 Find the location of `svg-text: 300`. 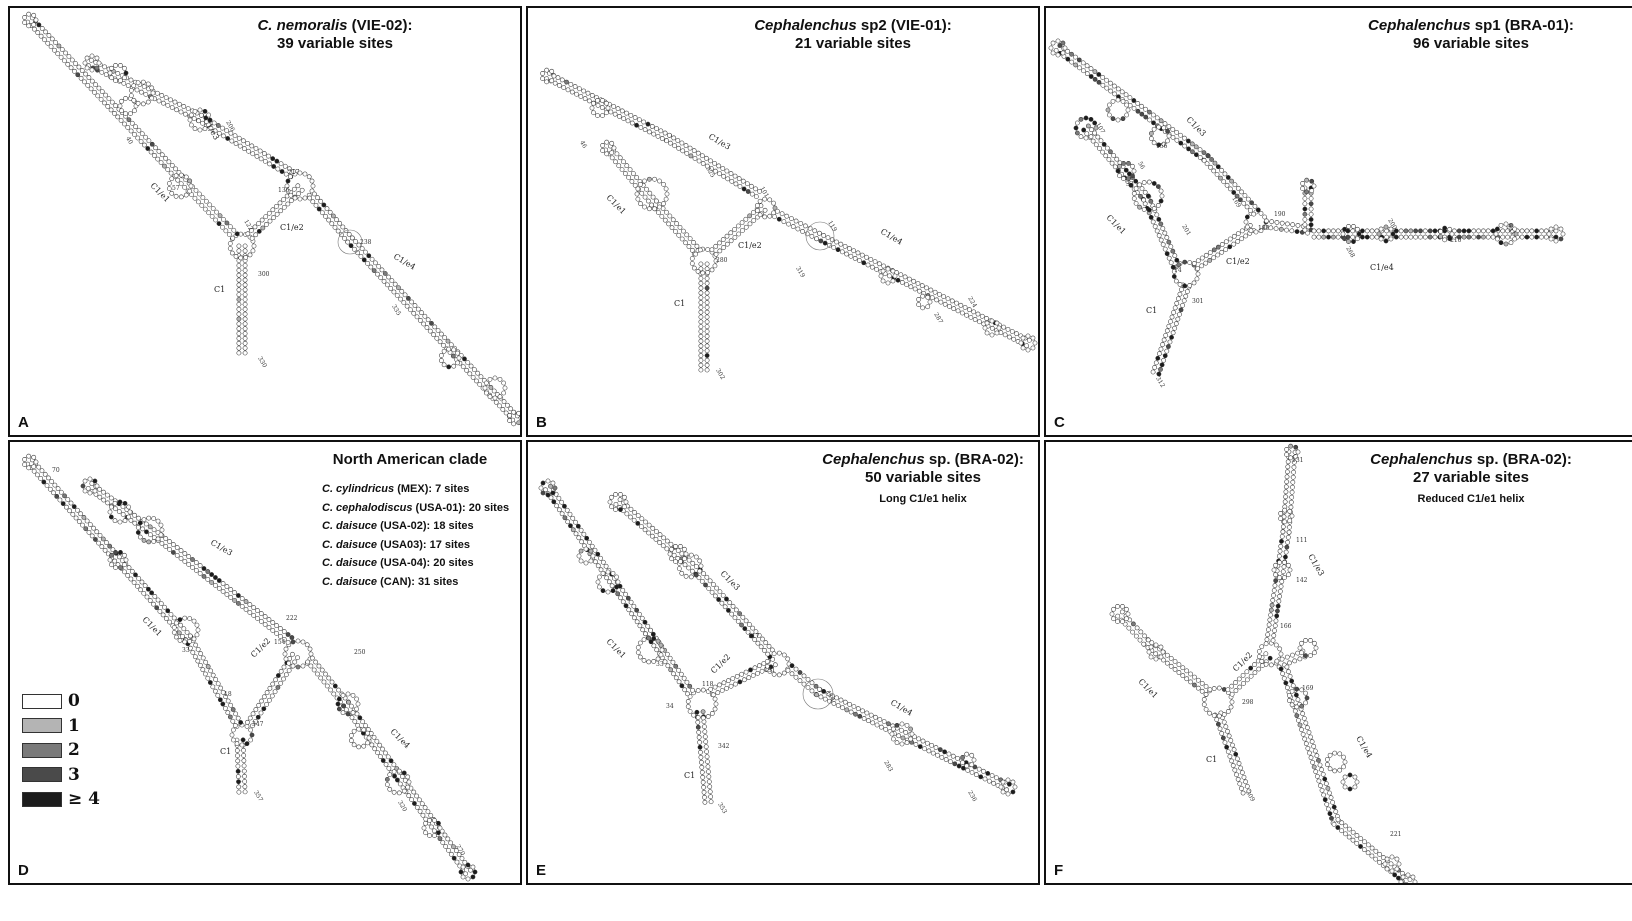

svg-text: 300 is located at coordinates (264, 274).